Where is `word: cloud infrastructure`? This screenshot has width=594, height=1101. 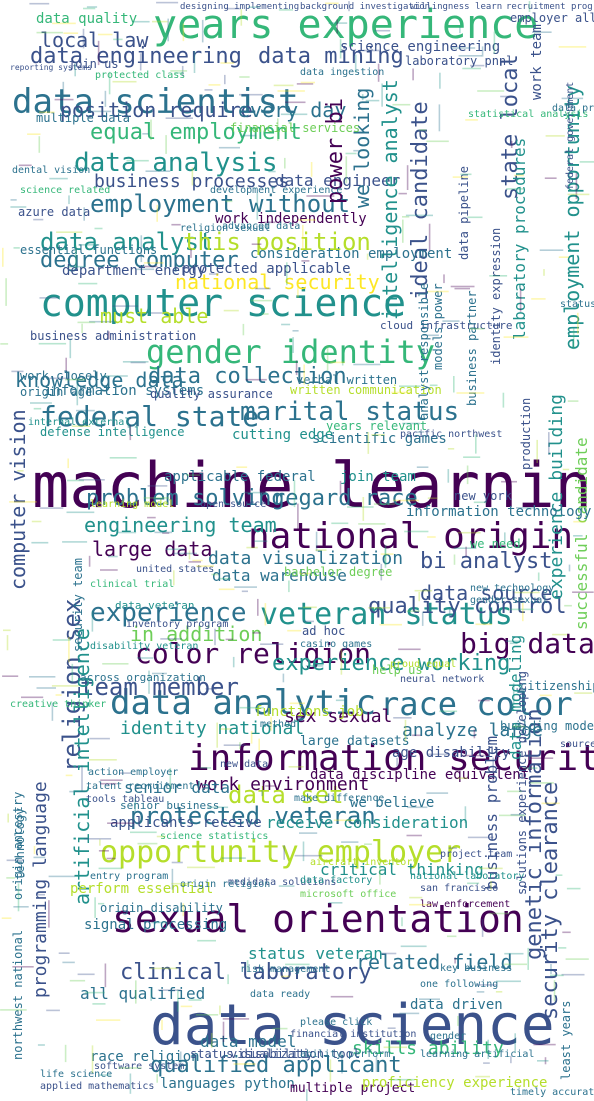
word: cloud infrastructure is located at coordinates (446, 325).